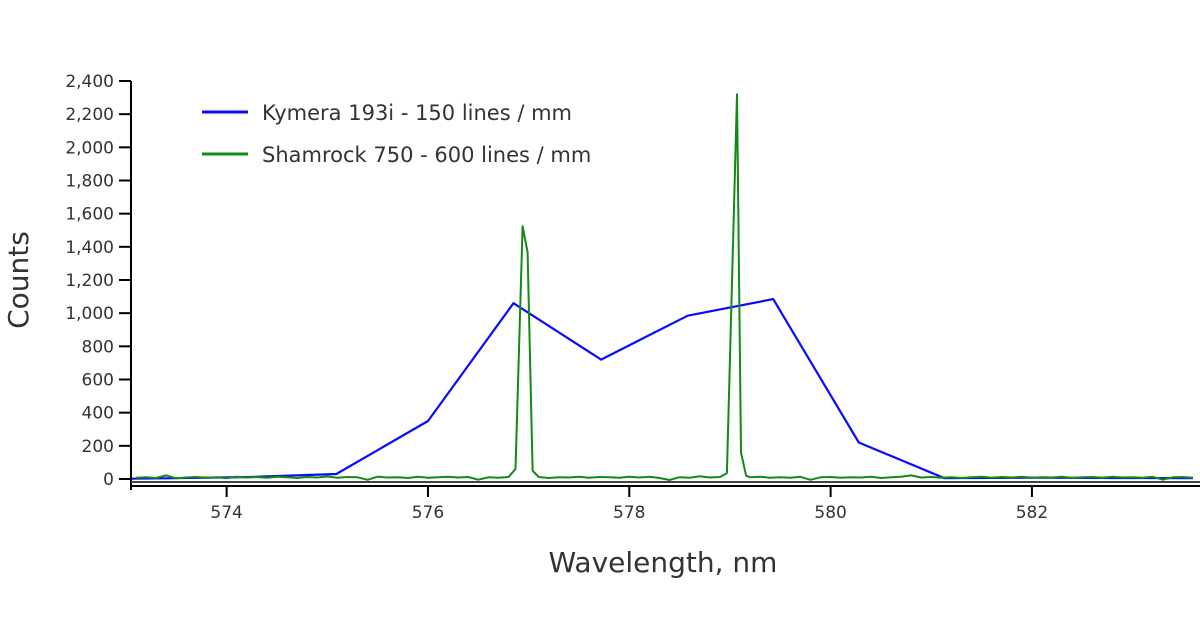  I want to click on x-tick-label: 578, so click(629, 513).